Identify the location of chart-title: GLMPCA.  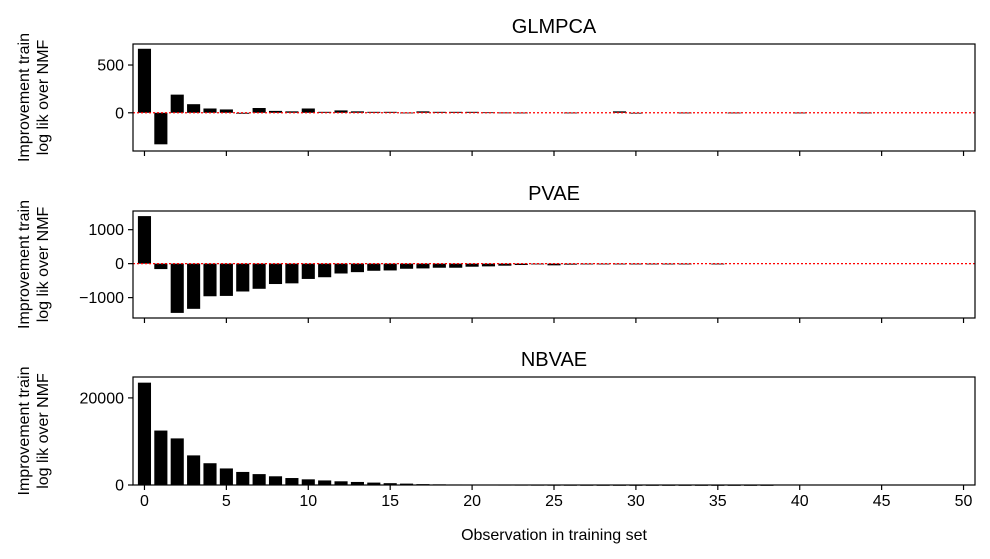
(554, 27).